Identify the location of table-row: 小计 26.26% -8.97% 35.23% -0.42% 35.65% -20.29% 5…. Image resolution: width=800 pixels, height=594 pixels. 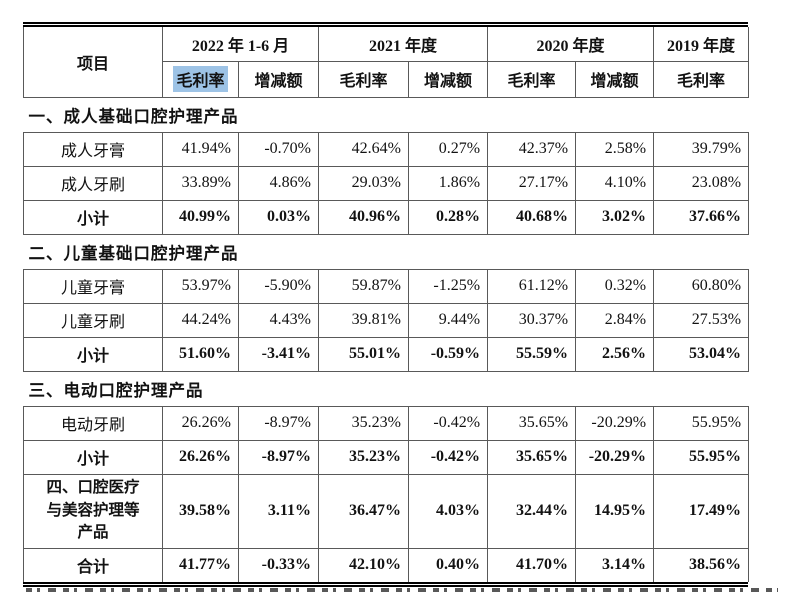
(386, 457).